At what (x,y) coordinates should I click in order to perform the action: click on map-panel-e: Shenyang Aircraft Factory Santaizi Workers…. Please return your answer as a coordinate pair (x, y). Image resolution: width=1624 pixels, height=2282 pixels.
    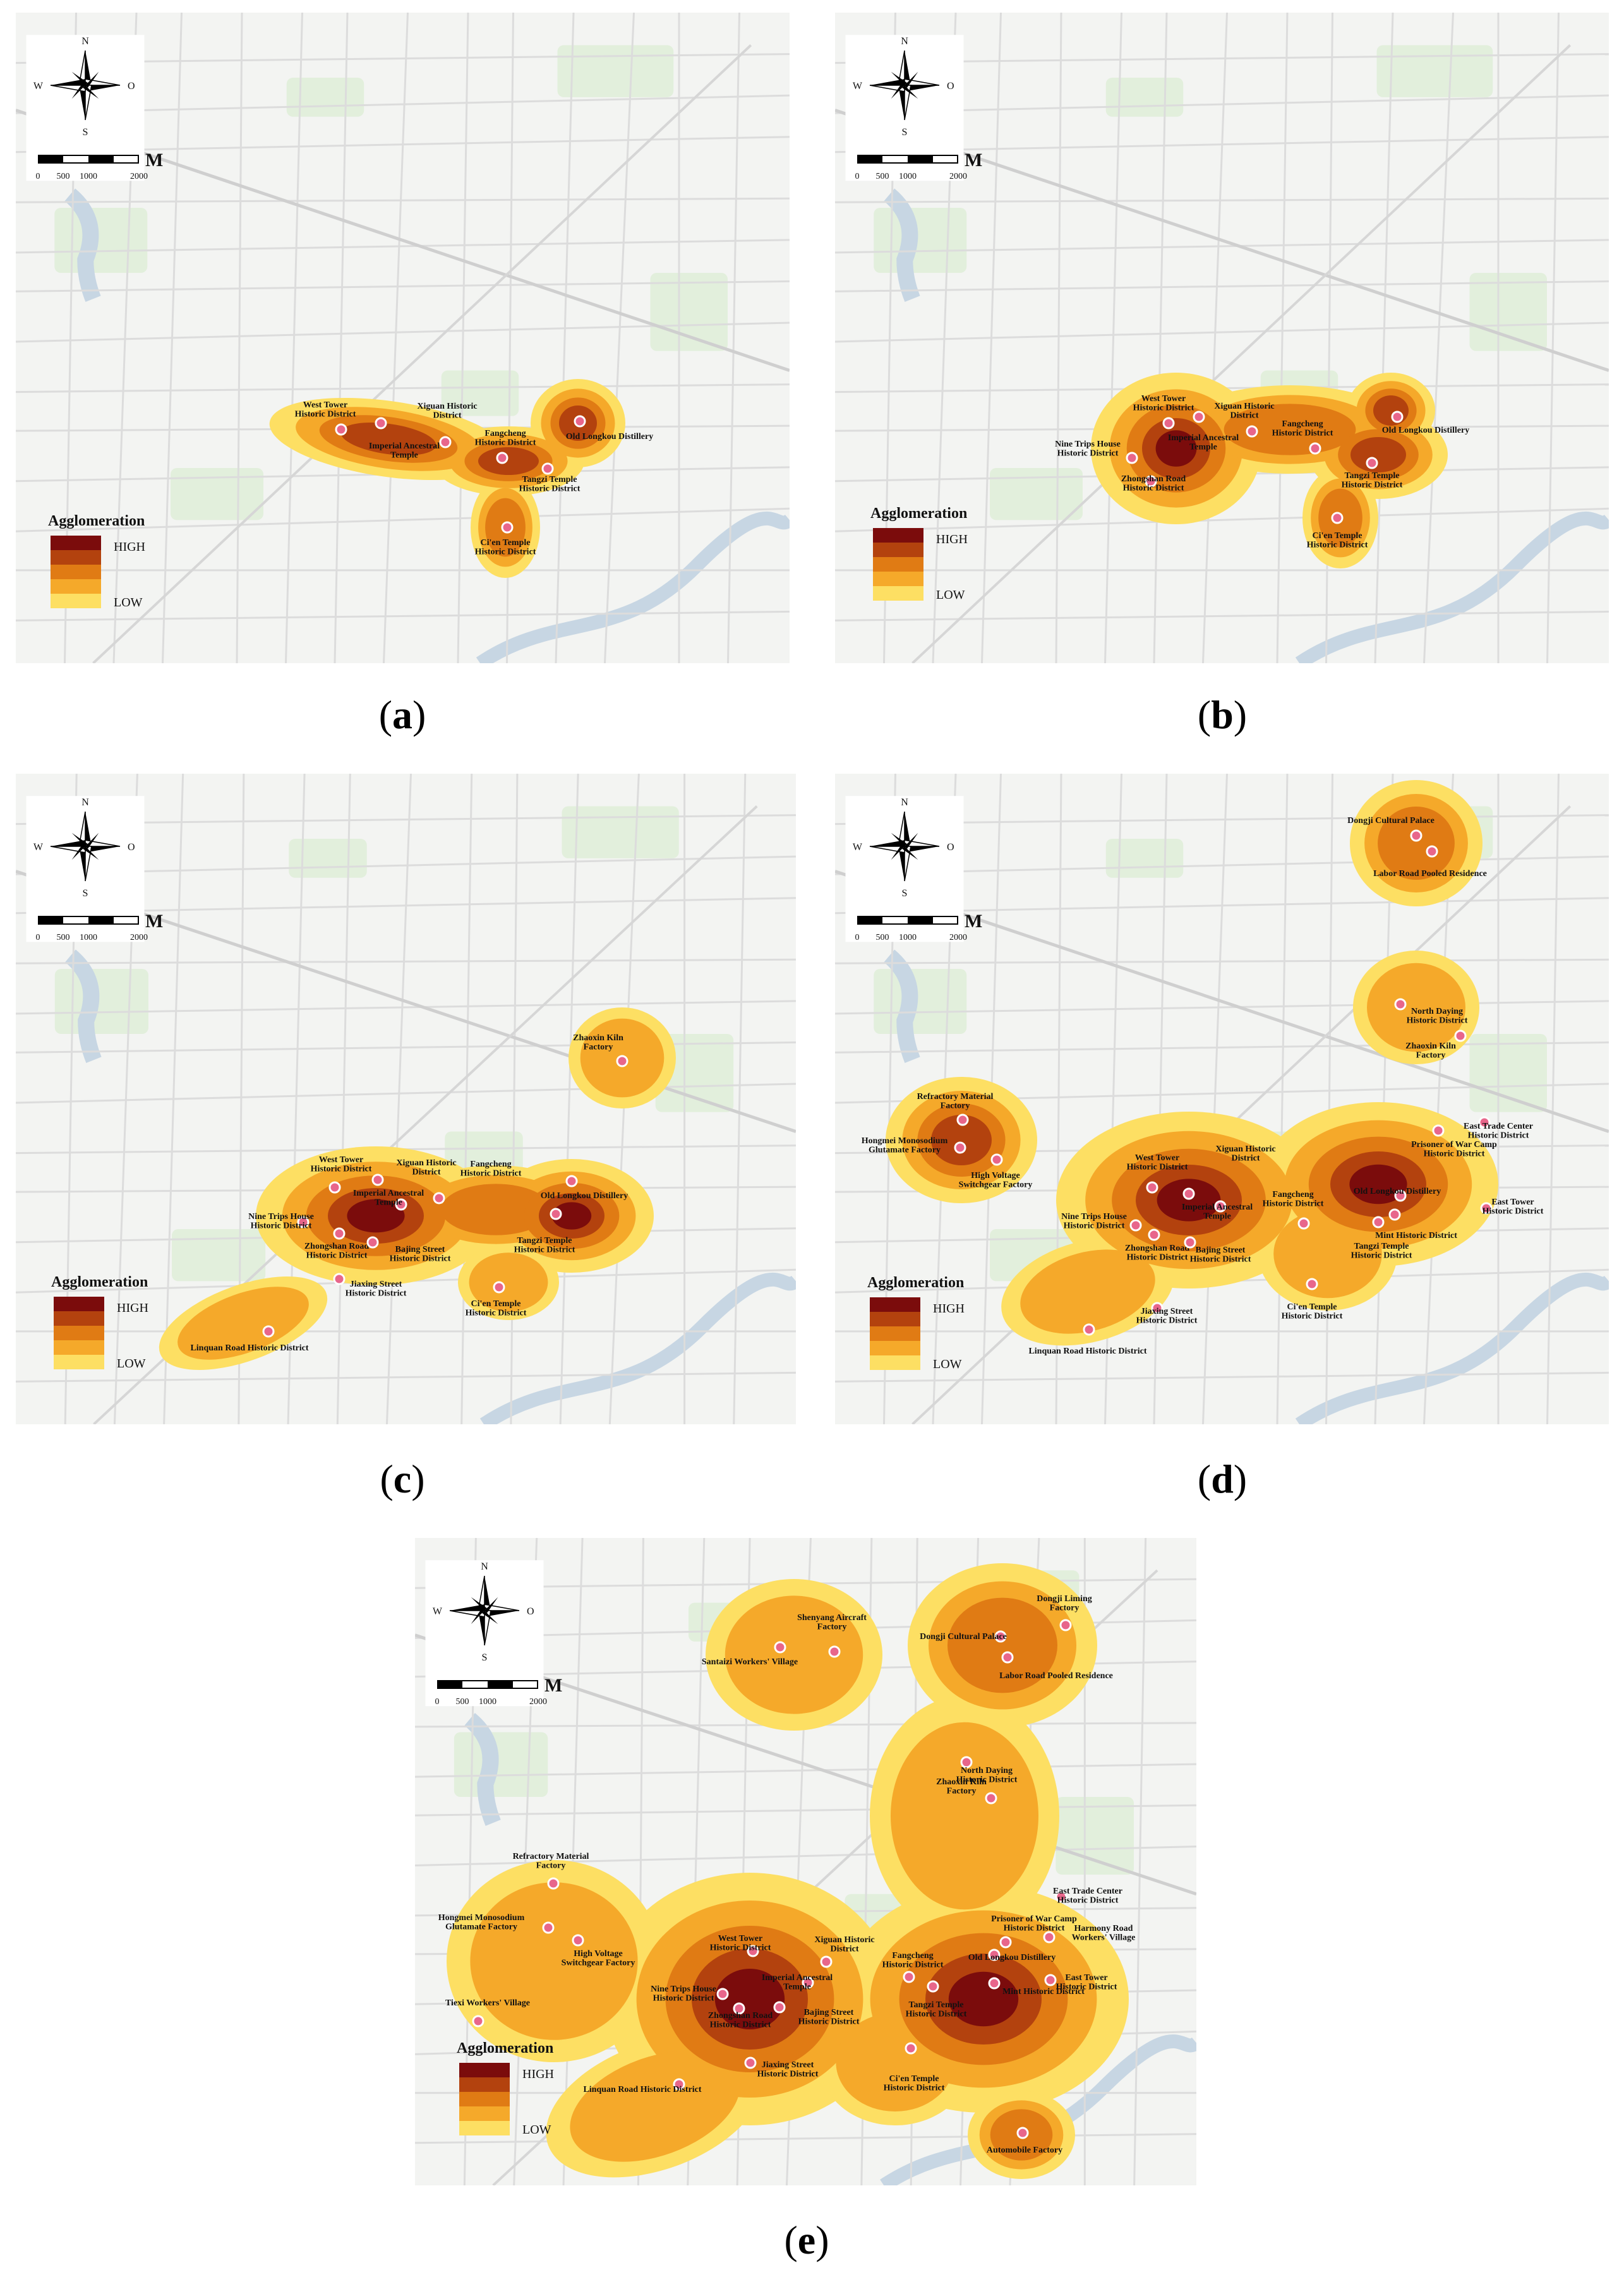
    Looking at the image, I should click on (805, 1861).